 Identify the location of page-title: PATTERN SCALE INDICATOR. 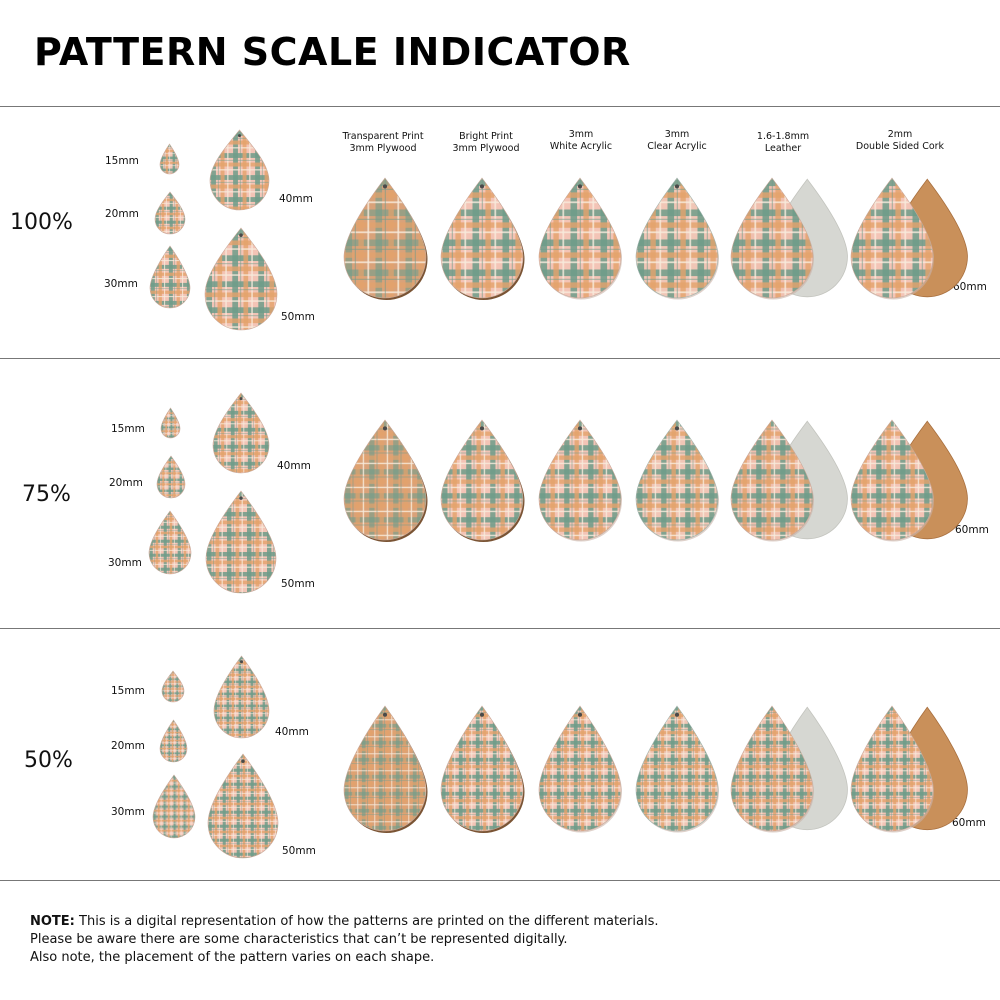
(332, 52).